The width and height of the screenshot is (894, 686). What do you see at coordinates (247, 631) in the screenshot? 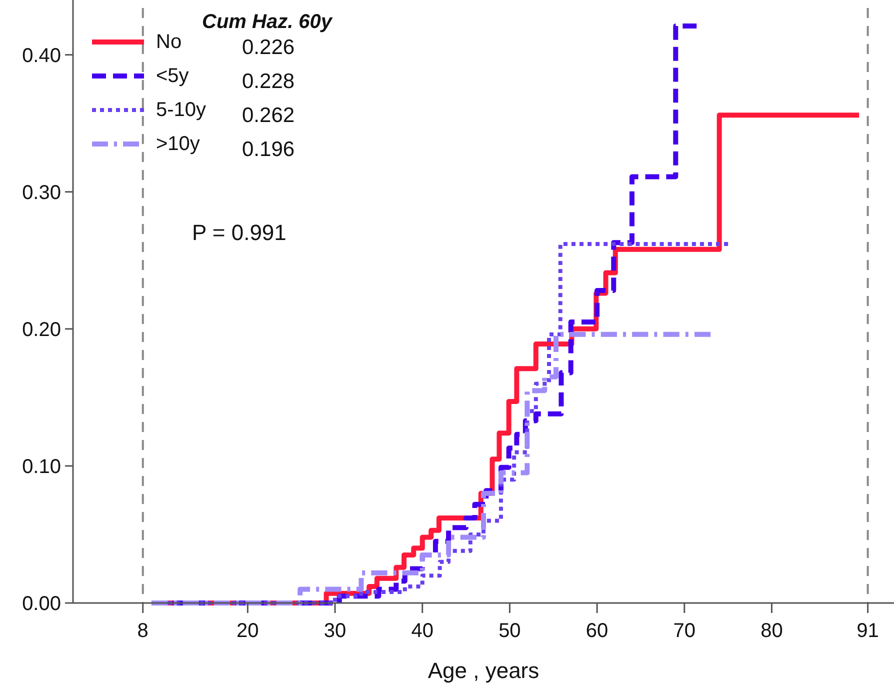
I see `x-tick-label: 20` at bounding box center [247, 631].